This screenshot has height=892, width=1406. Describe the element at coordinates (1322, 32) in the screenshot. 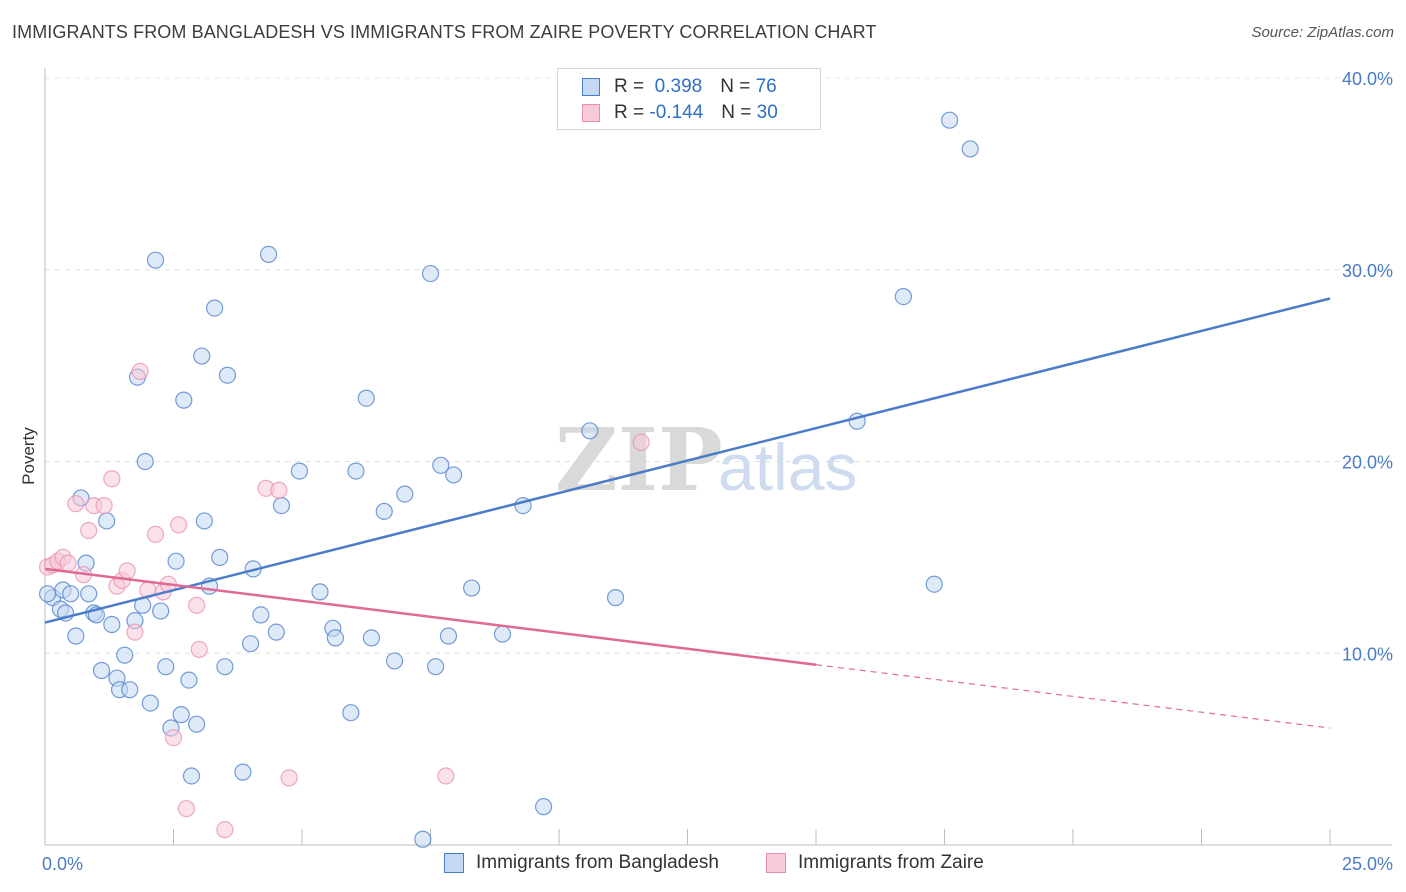

I see `chart-source: Source: ZipAtlas.com` at that location.